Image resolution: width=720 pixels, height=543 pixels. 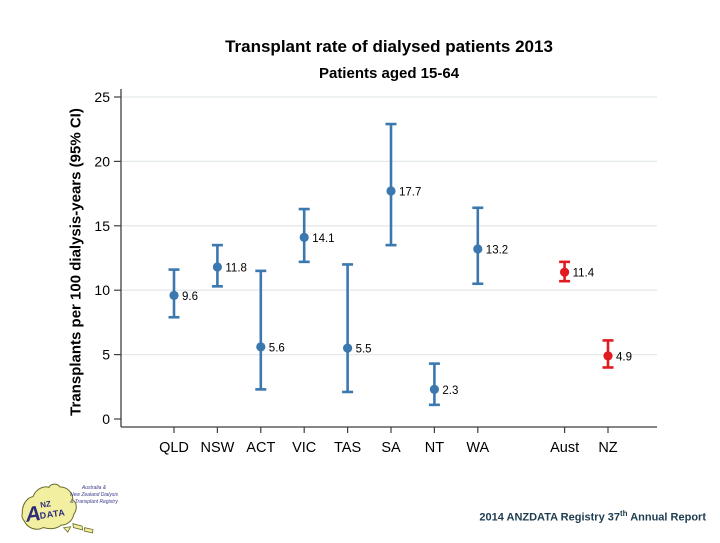 I want to click on x-tick-label-NT: NT, so click(x=434, y=448).